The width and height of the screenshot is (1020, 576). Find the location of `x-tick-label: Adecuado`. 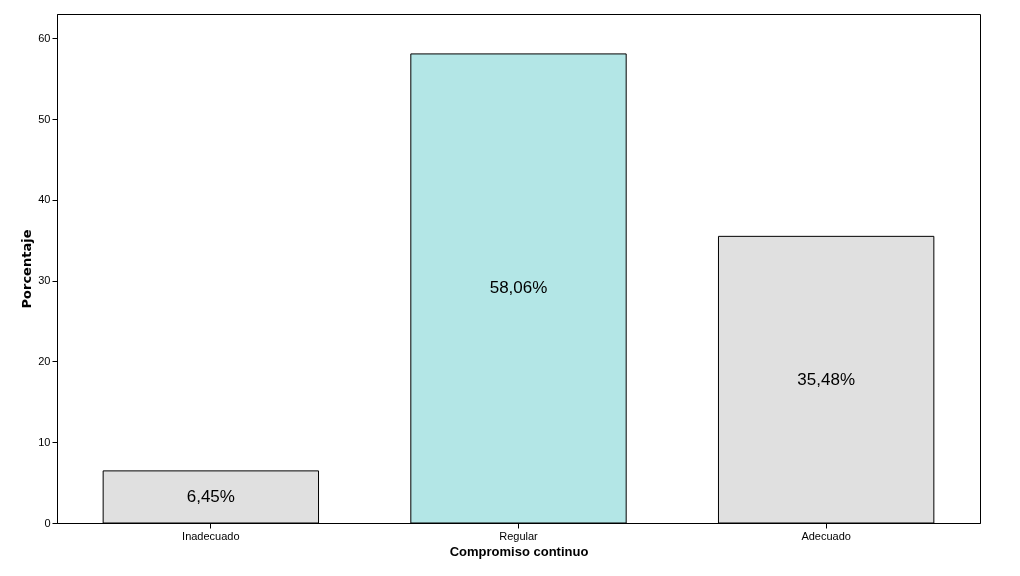

x-tick-label: Adecuado is located at coordinates (826, 535).